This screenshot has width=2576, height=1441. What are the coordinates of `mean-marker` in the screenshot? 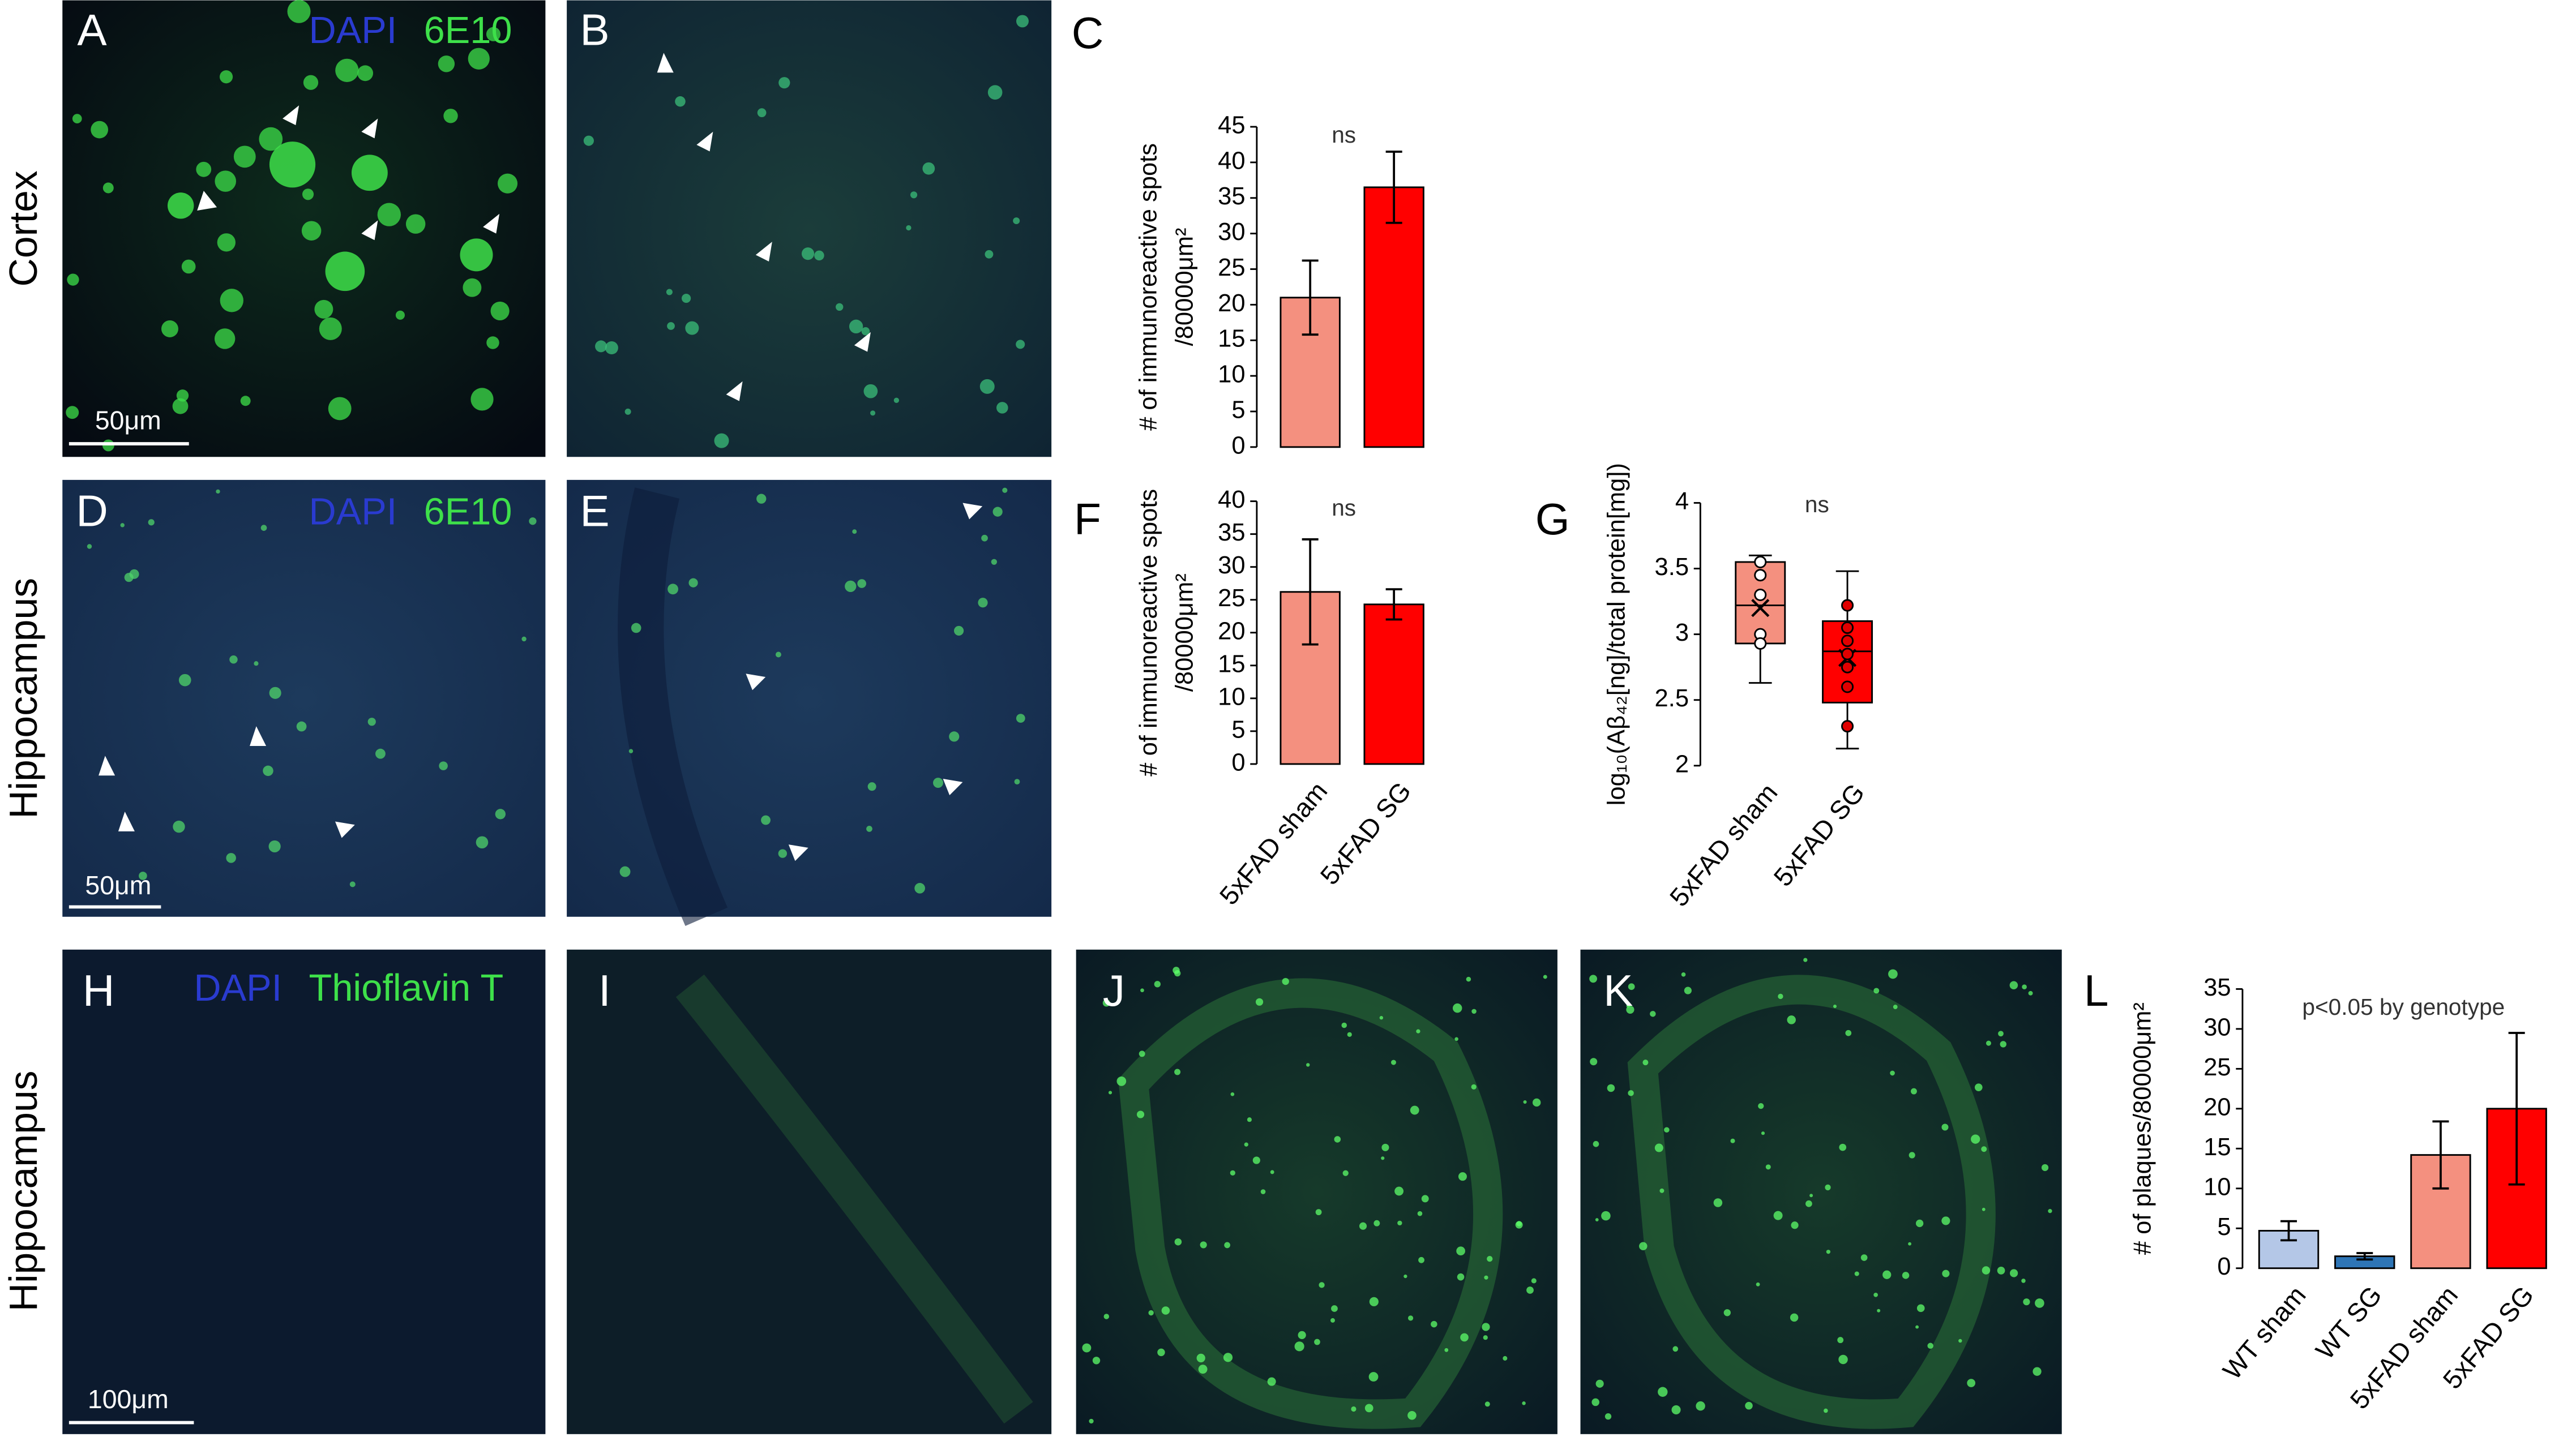 It's located at (1760, 608).